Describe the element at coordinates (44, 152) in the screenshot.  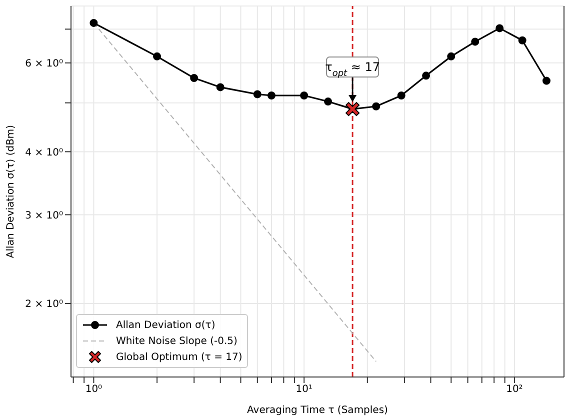
I see `y-tick-label: 4 × 10⁰` at that location.